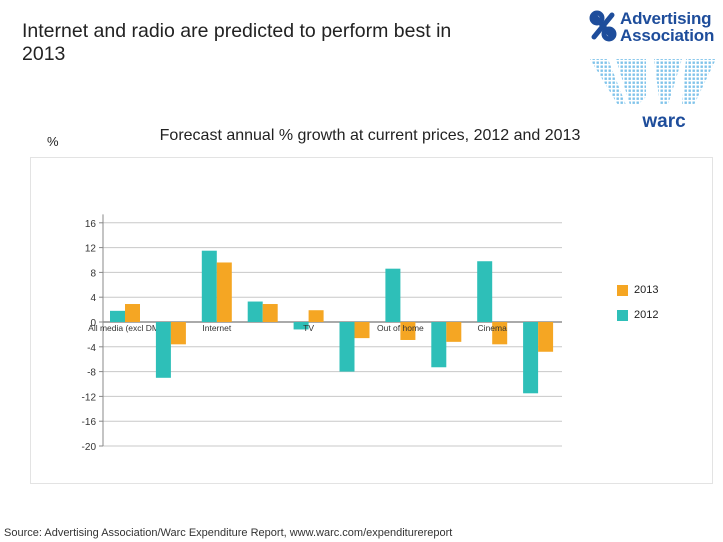  What do you see at coordinates (216, 328) in the screenshot?
I see `x-category-label: Internet` at bounding box center [216, 328].